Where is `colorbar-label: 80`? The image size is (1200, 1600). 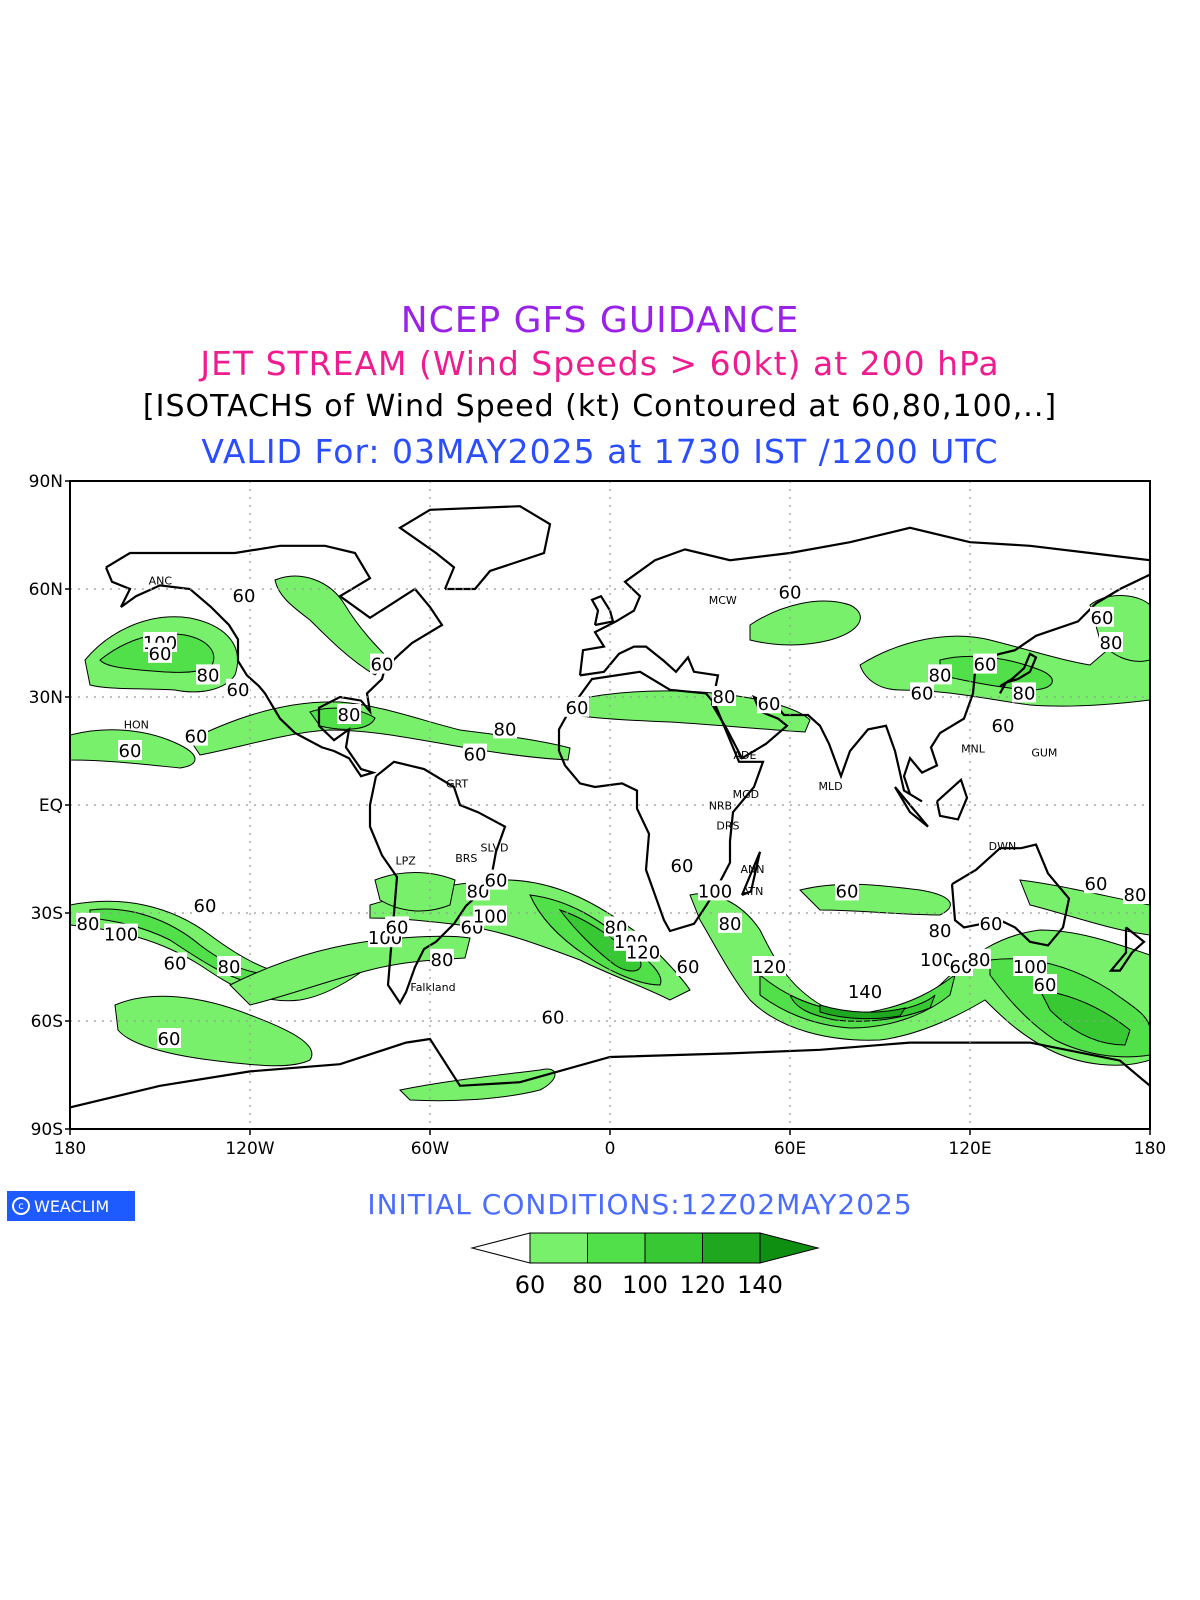 colorbar-label: 80 is located at coordinates (587, 1285).